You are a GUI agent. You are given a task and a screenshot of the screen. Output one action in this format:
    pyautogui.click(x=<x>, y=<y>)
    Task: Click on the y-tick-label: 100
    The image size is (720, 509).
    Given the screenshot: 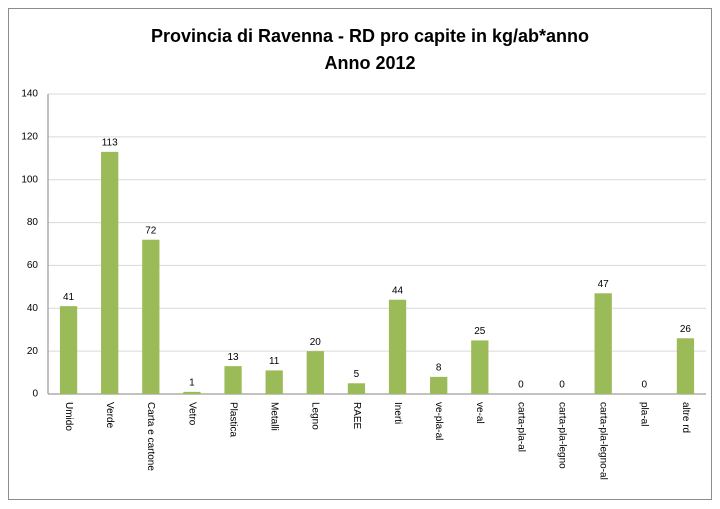 What is the action you would take?
    pyautogui.click(x=29, y=179)
    